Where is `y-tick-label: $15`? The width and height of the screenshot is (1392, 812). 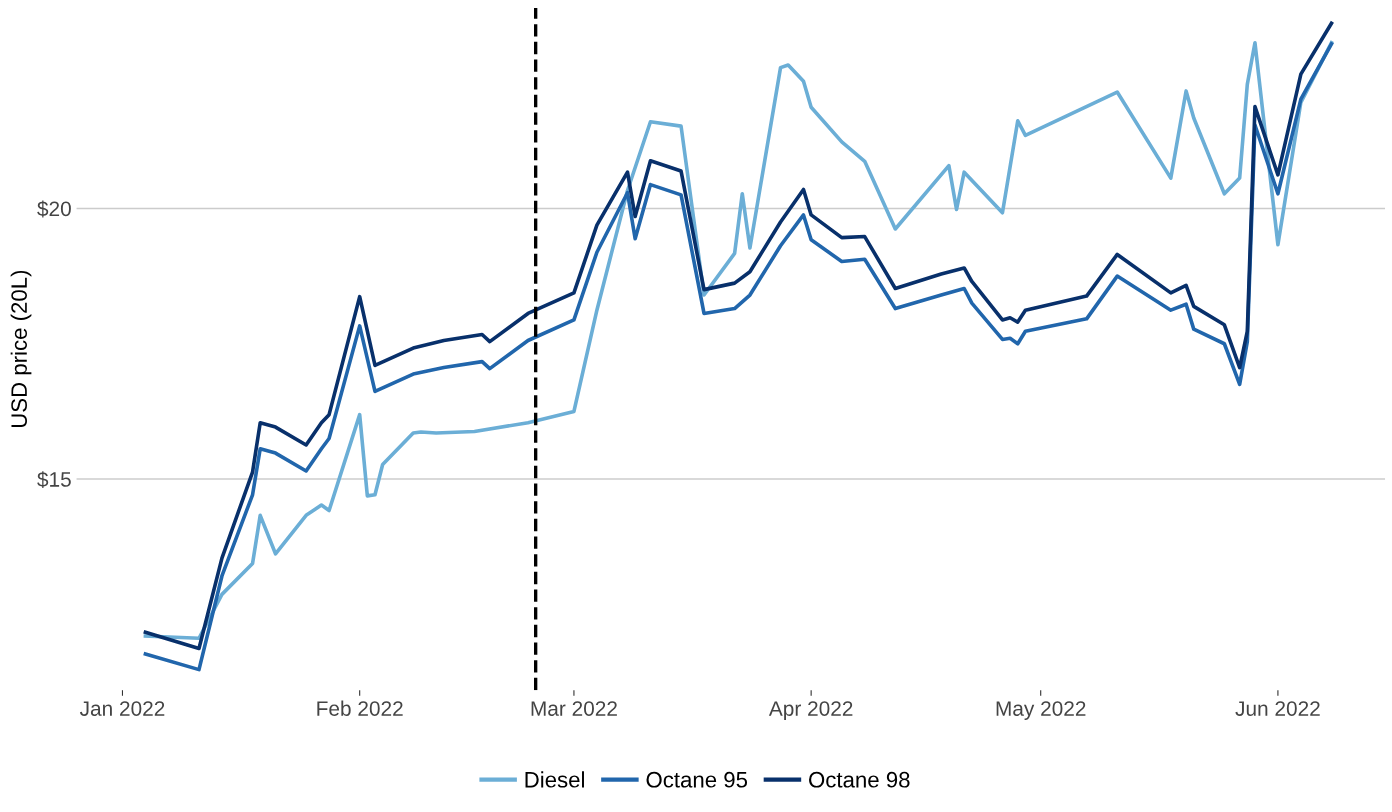 y-tick-label: $15 is located at coordinates (54, 480).